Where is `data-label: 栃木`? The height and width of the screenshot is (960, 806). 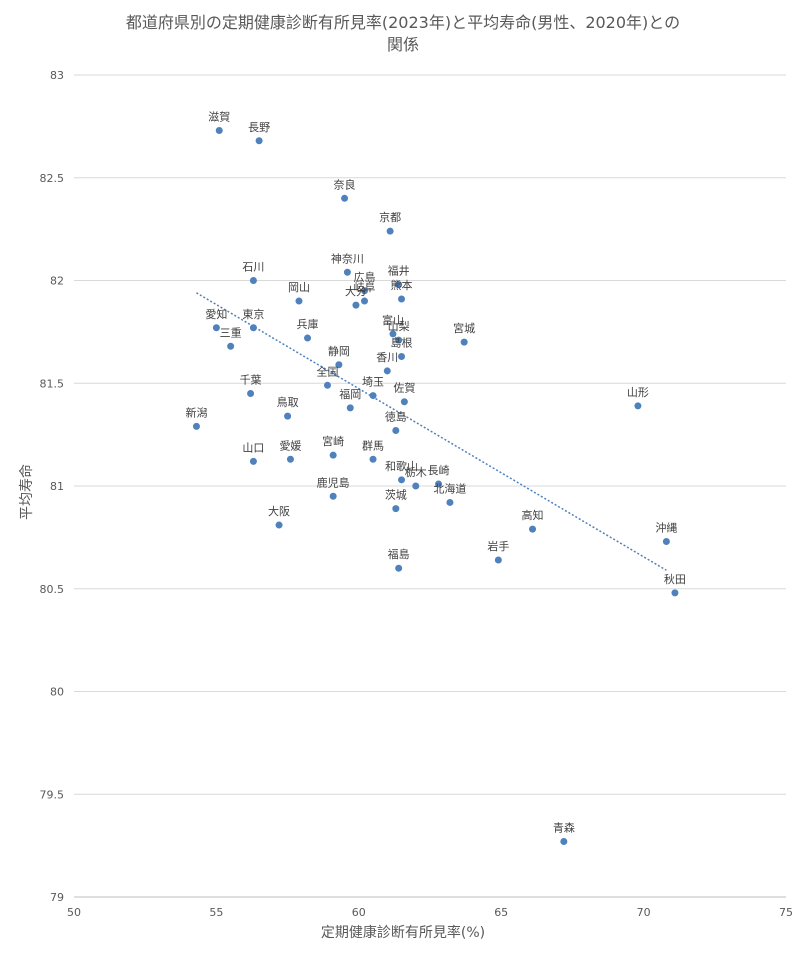 data-label: 栃木 is located at coordinates (416, 472).